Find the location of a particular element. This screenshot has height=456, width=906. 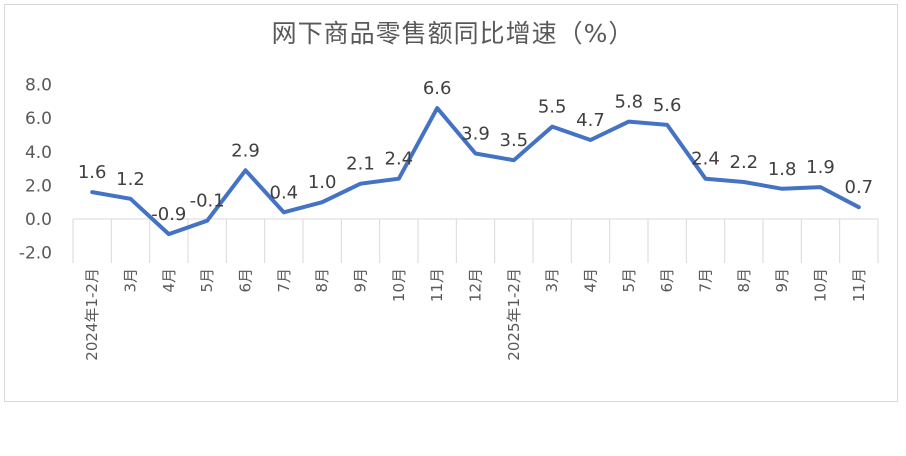

y-tick-label: 6.0 is located at coordinates (38, 119).